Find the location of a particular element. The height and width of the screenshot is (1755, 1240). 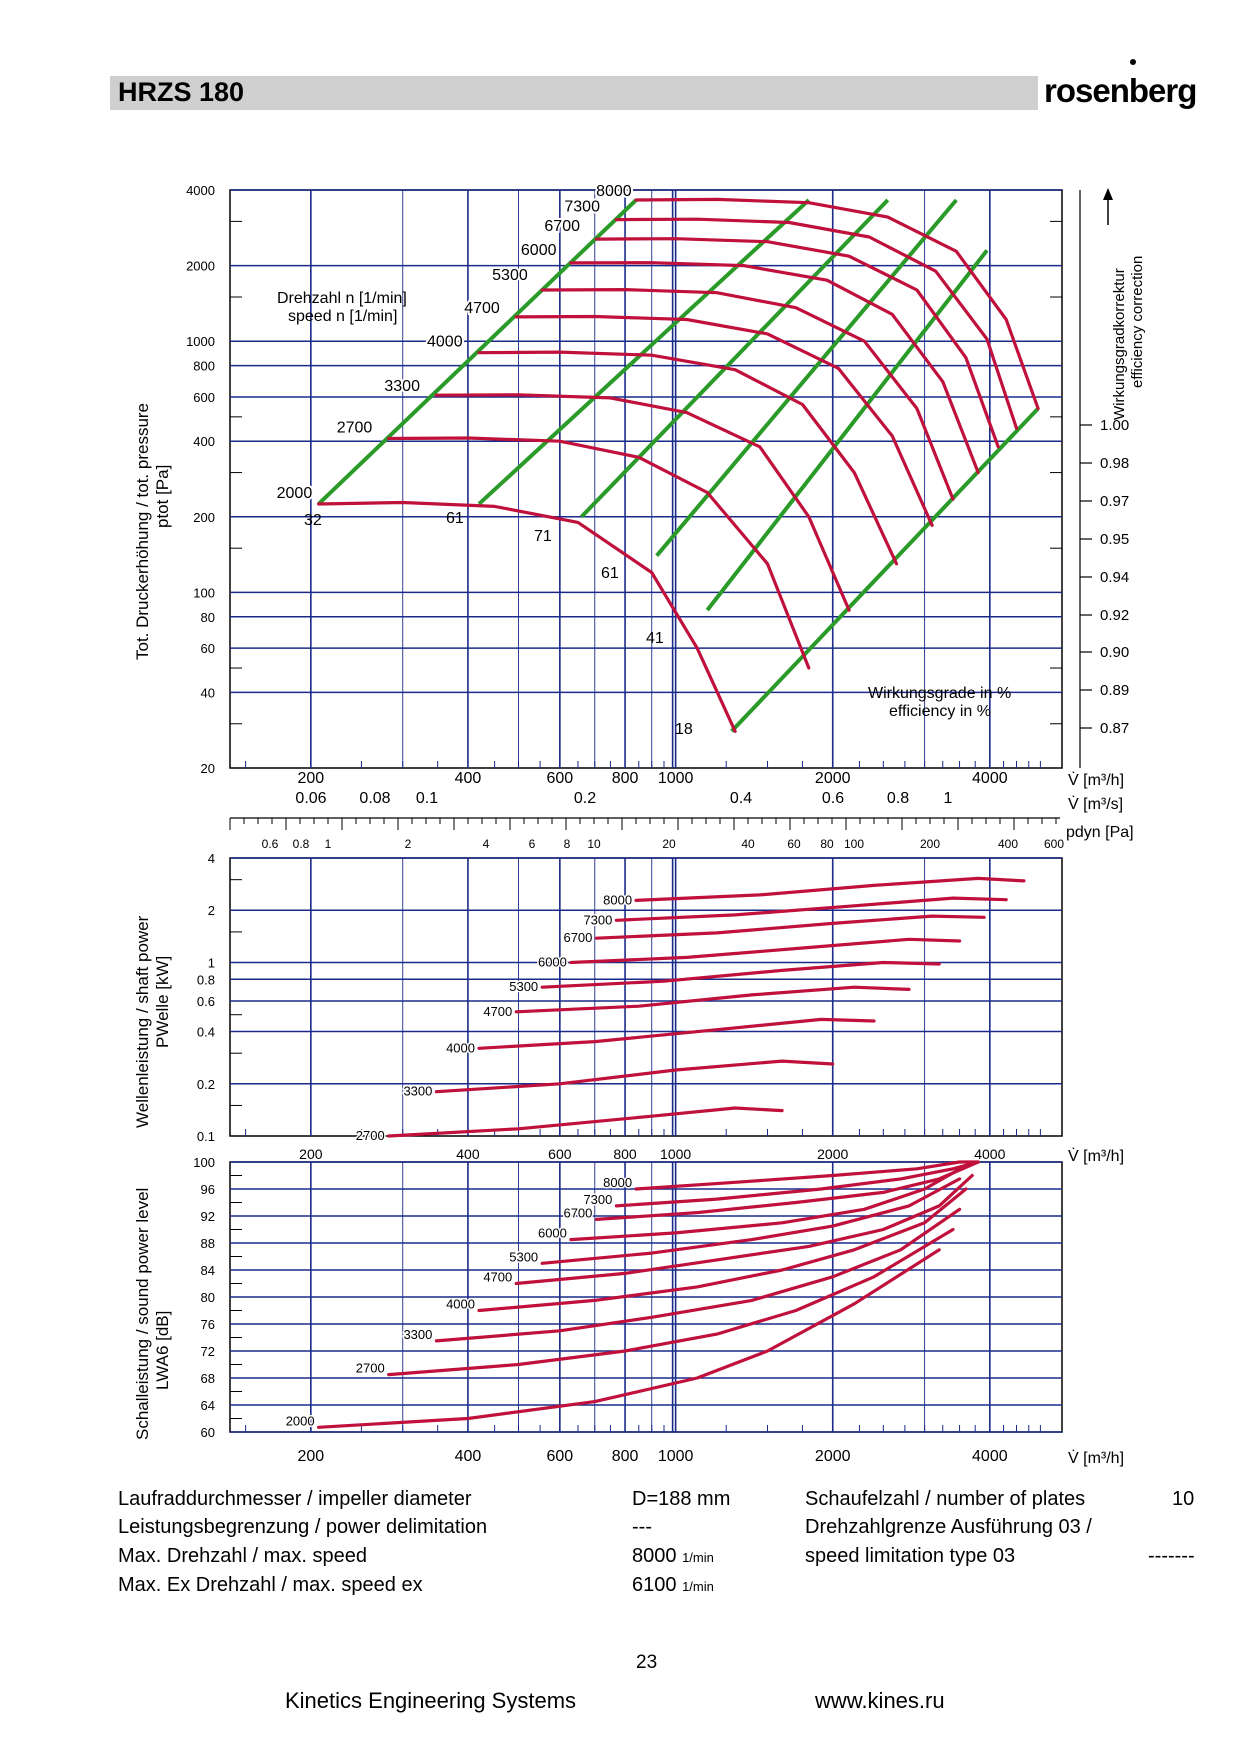

pressure-tick-label: 200 is located at coordinates (204, 517).